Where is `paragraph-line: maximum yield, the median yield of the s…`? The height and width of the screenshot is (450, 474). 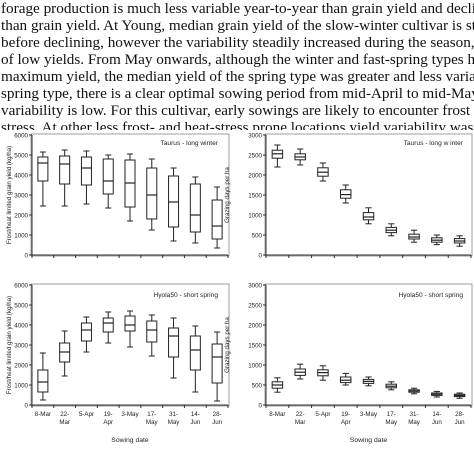
paragraph-line: maximum yield, the median yield of the s… is located at coordinates (237, 76).